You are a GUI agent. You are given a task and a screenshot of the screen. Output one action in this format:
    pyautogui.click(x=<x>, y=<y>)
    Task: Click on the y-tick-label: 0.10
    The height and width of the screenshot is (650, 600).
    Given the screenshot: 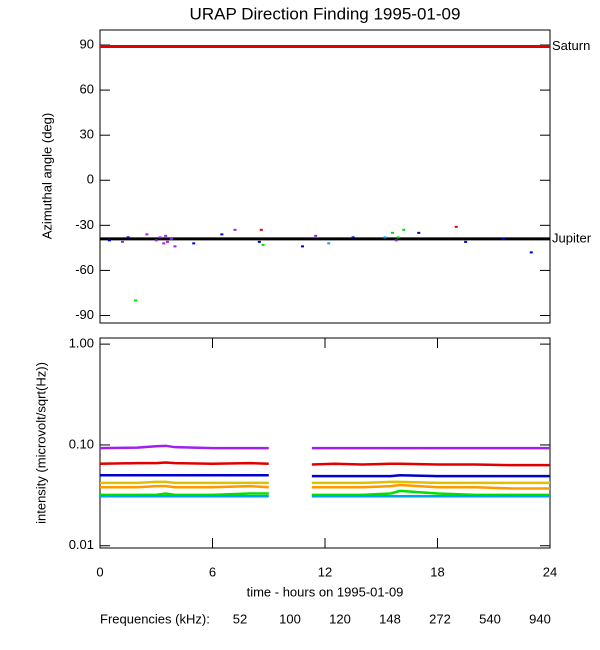 What is the action you would take?
    pyautogui.click(x=81, y=443)
    